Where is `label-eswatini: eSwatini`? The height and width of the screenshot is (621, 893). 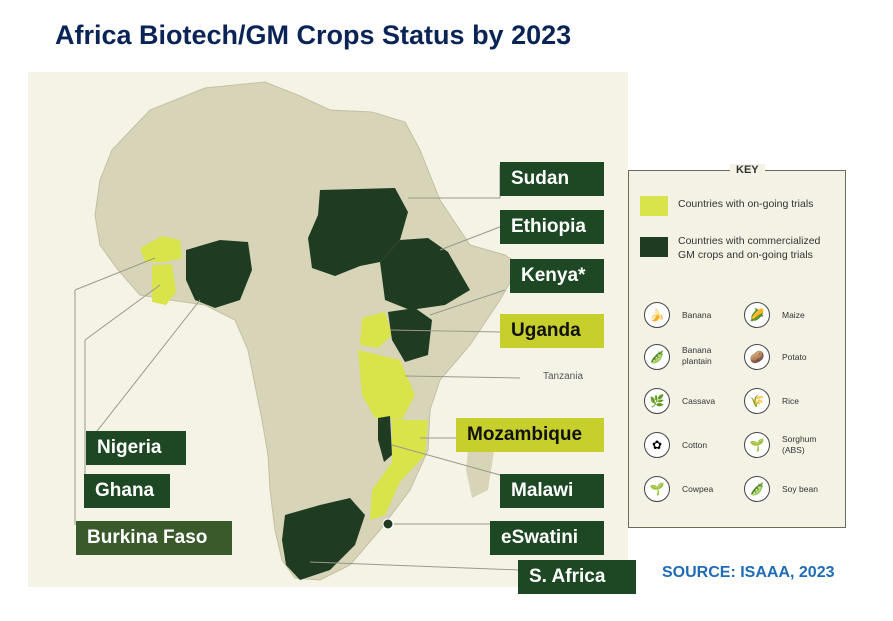
label-eswatini: eSwatini is located at coordinates (547, 538).